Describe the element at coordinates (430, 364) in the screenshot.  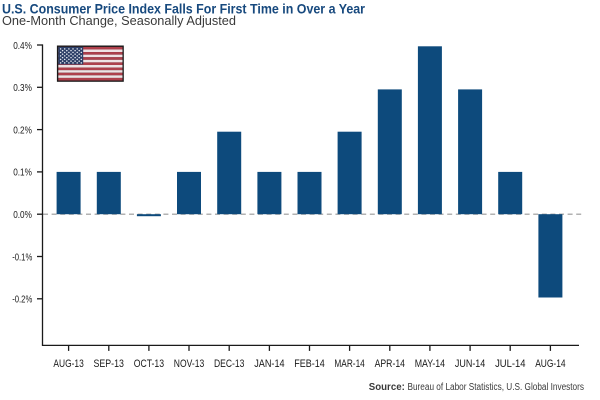
I see `svg-text: MAY-14` at that location.